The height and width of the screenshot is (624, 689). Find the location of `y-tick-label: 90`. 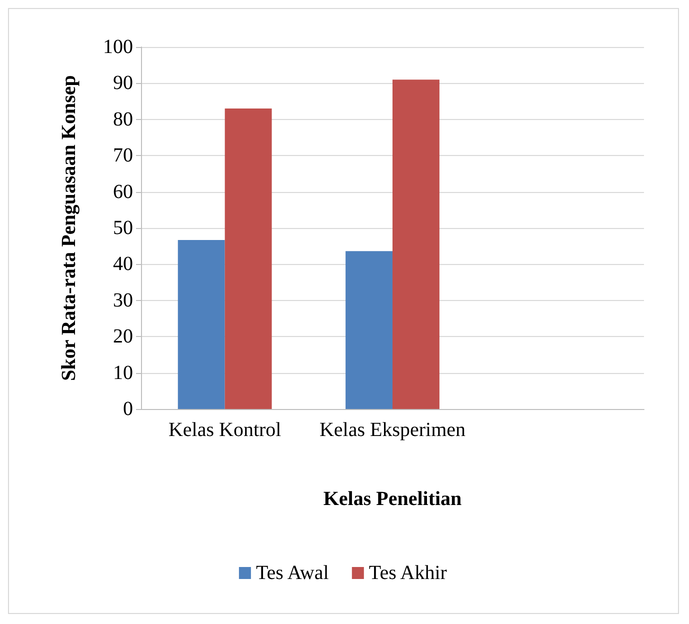

y-tick-label: 90 is located at coordinates (123, 83).